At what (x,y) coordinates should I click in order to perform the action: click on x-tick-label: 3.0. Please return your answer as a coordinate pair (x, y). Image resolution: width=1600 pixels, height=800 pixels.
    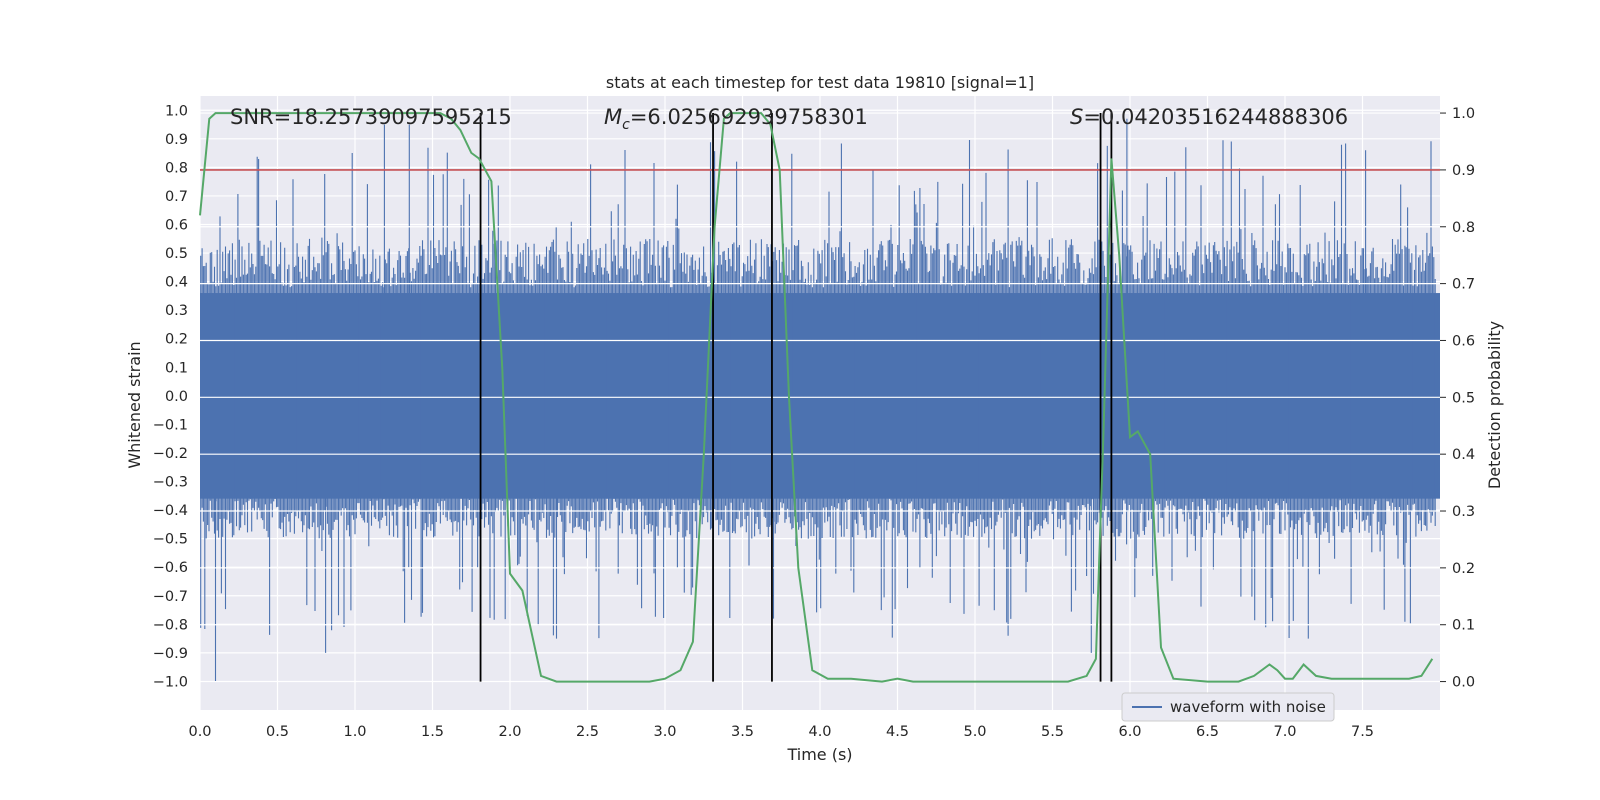
    Looking at the image, I should click on (664, 732).